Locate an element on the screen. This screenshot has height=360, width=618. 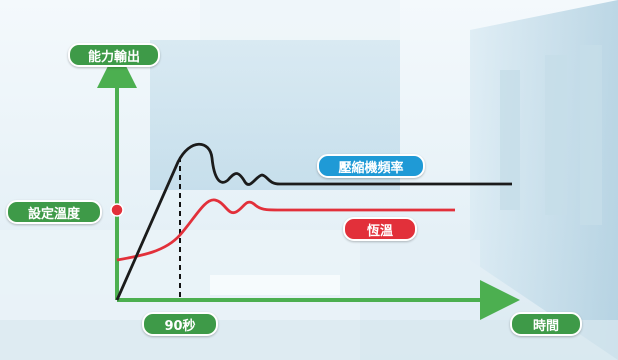
y-axis-label: 能力輸出 is located at coordinates (114, 55).